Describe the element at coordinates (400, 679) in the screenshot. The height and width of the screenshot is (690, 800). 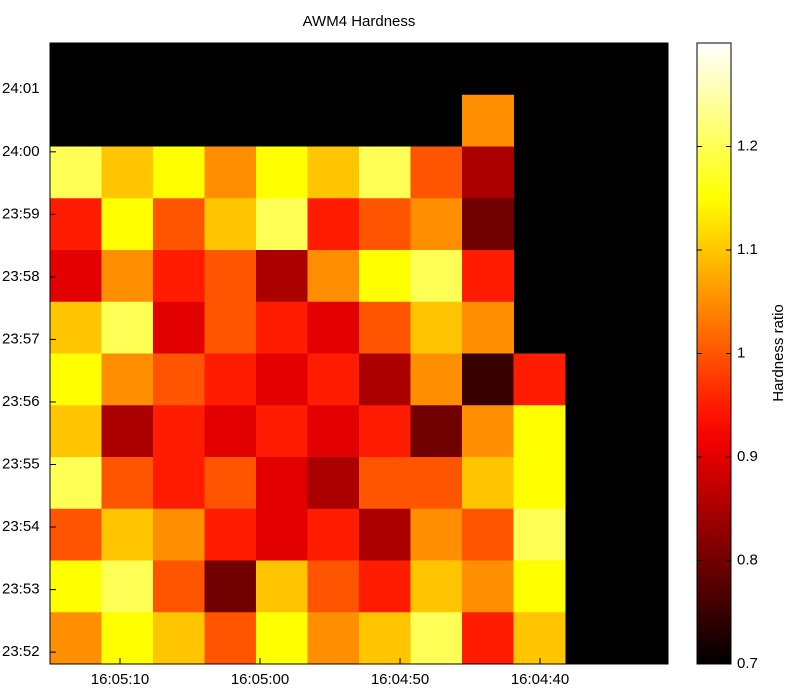
I see `x-tick-label: 16:04:50` at that location.